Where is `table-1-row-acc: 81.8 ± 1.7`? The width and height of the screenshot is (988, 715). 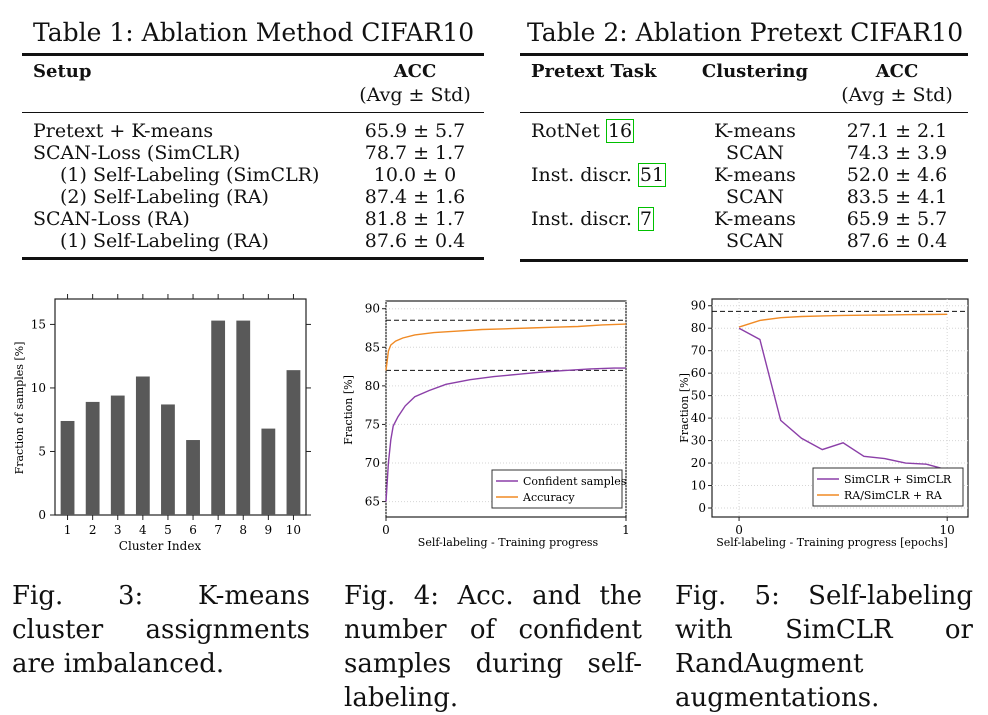 table-1-row-acc: 81.8 ± 1.7 is located at coordinates (415, 219).